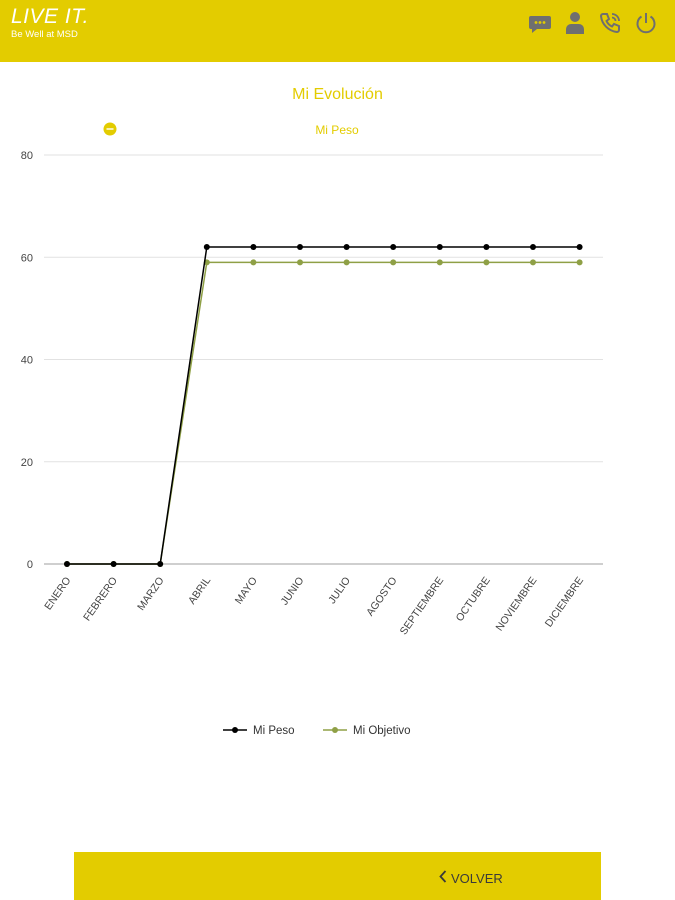 This screenshot has width=675, height=900. What do you see at coordinates (337, 31) in the screenshot?
I see `app-header: LIVE IT. Be Well at MSD` at bounding box center [337, 31].